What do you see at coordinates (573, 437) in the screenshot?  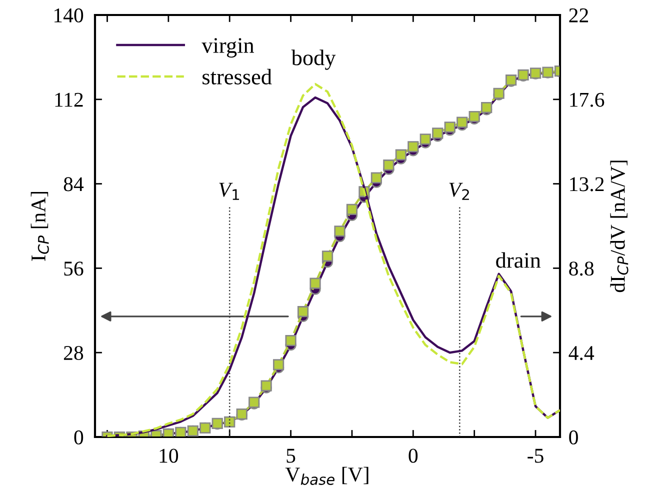 I see `y2-tick-label: 0` at bounding box center [573, 437].